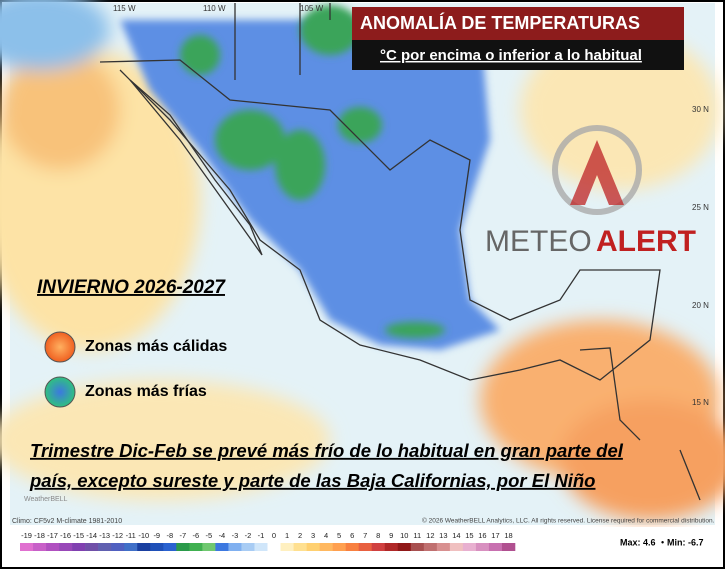 The image size is (725, 574). I want to click on lon-label: 115 W, so click(124, 8).